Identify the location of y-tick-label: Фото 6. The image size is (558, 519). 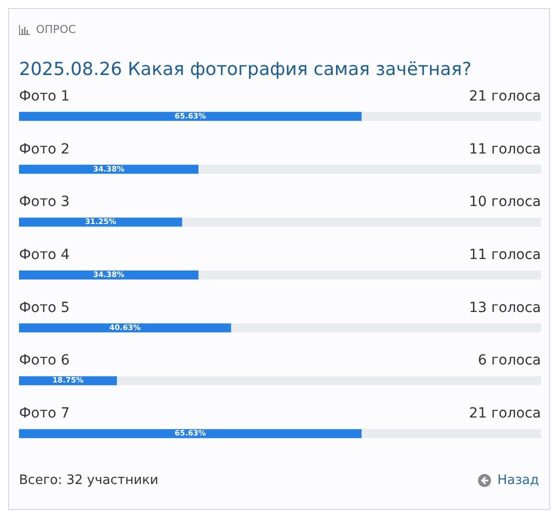
(44, 360).